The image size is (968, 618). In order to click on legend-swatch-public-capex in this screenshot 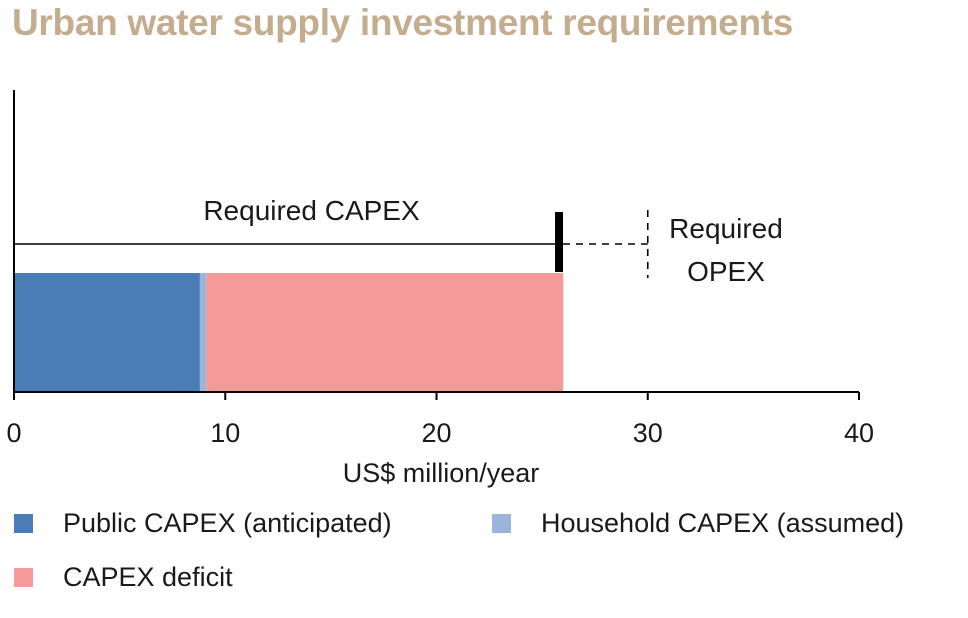, I will do `click(23, 523)`.